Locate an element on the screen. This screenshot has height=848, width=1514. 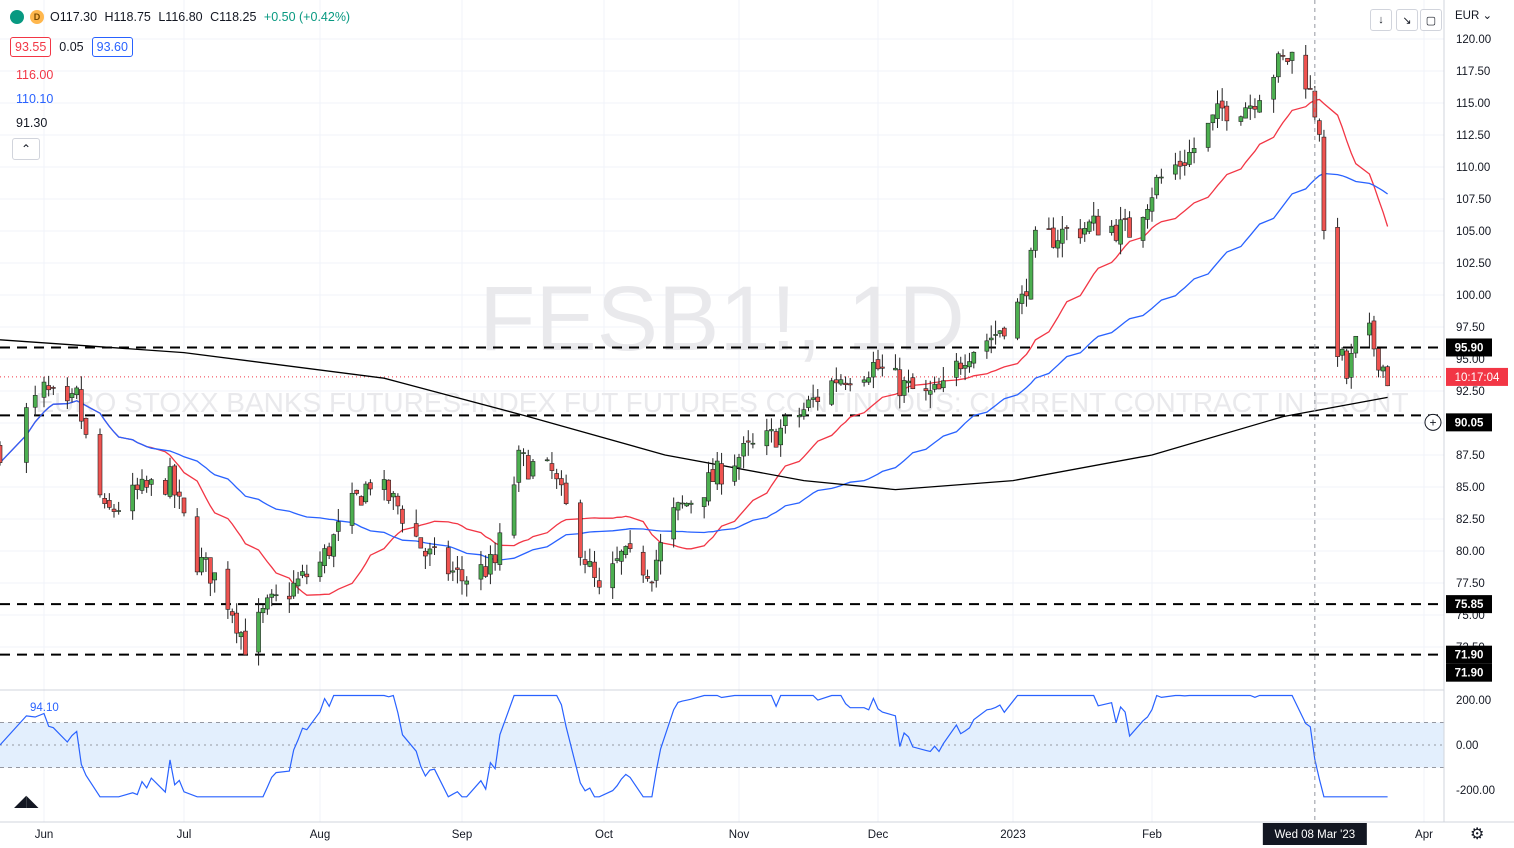
scroll-down-button: ↓ is located at coordinates (1381, 20).